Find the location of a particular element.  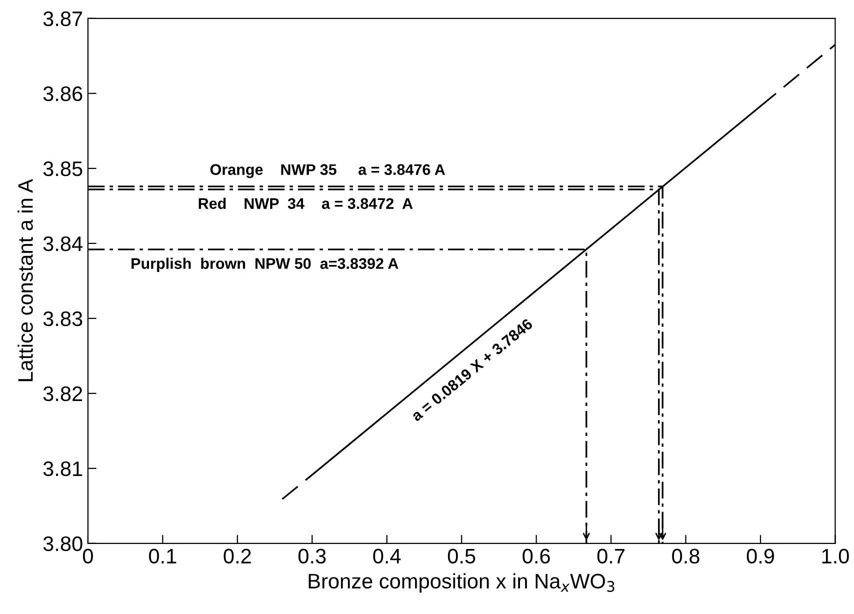

x-tick-label: 0.8 is located at coordinates (686, 556).